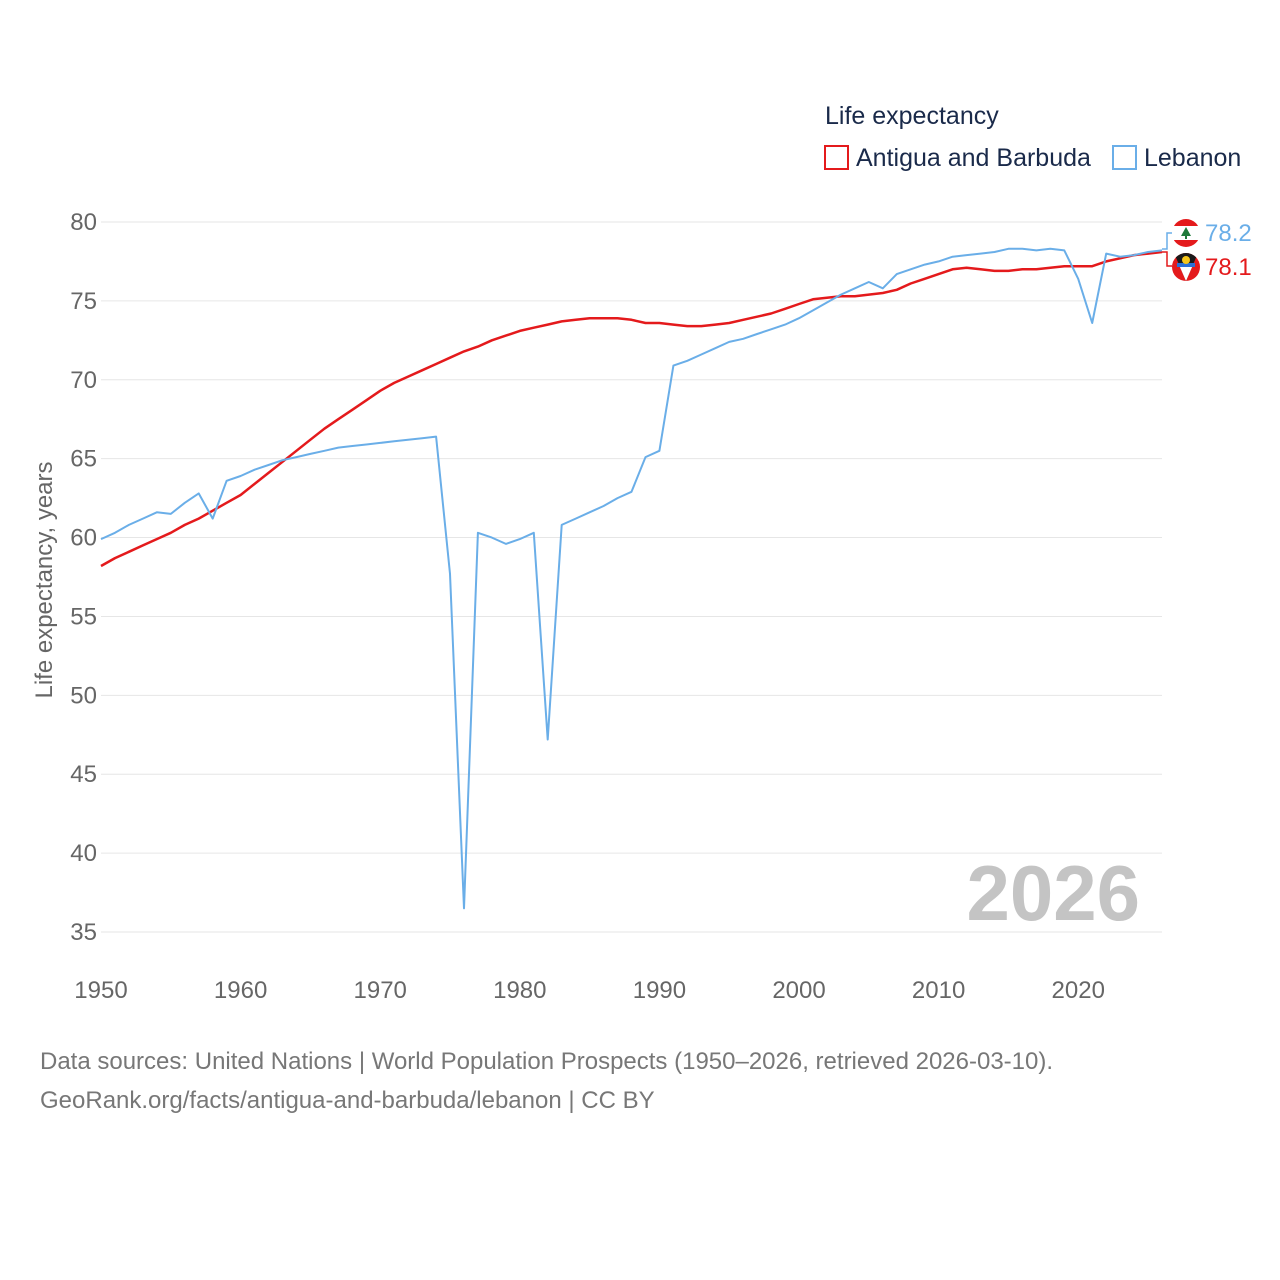 The height and width of the screenshot is (1280, 1280). I want to click on antigua-end-value: 78.1, so click(1228, 267).